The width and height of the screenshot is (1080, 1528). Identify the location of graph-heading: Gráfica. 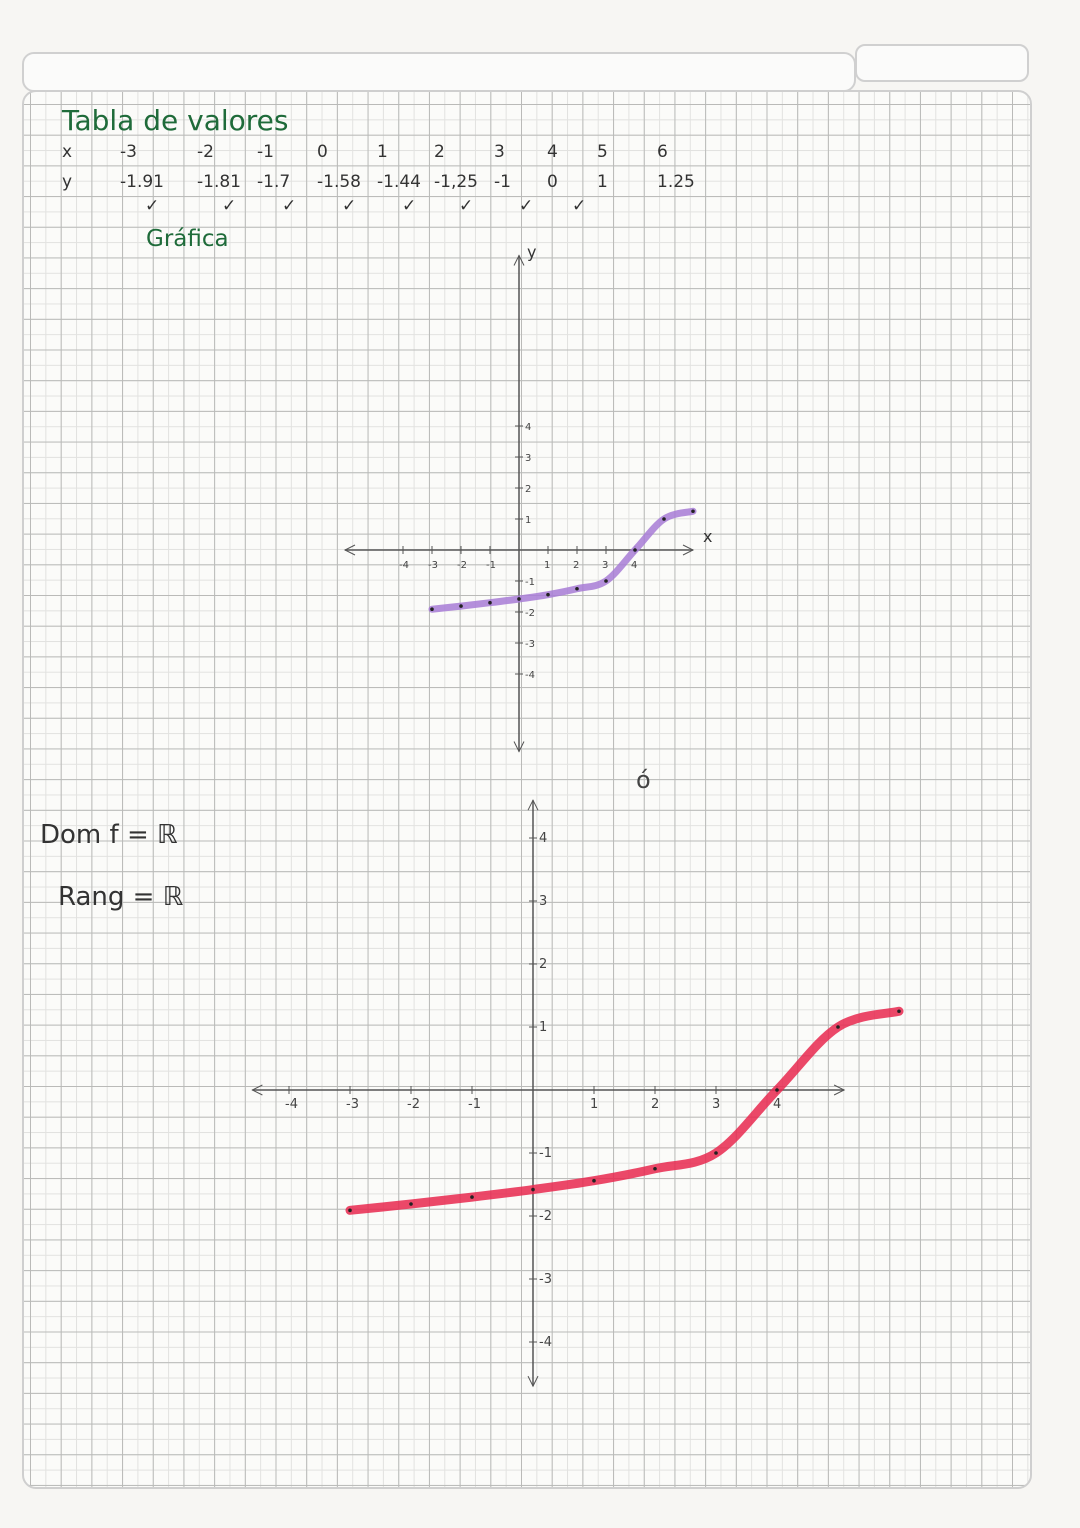
(187, 239).